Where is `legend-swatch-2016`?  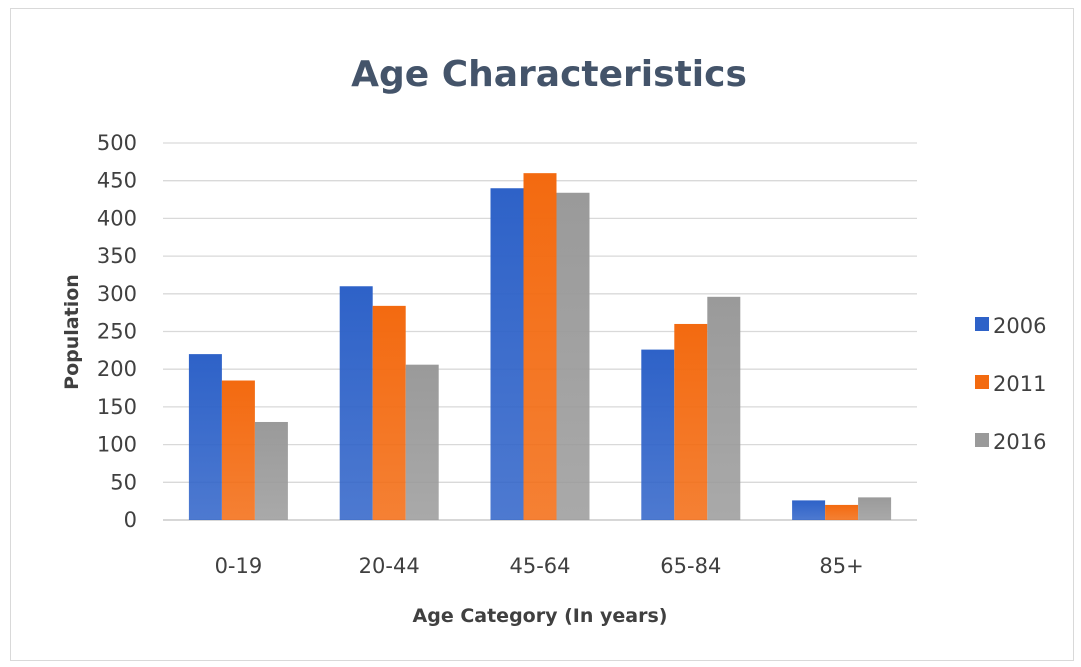 legend-swatch-2016 is located at coordinates (982, 440).